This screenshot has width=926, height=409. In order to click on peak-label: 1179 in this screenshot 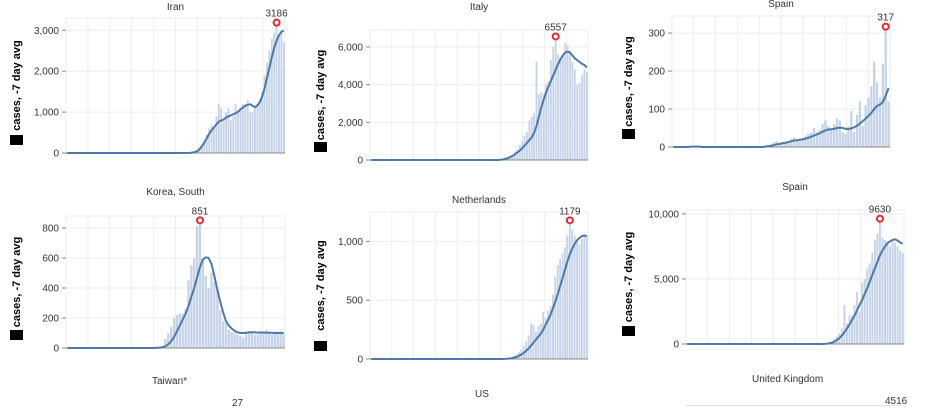, I will do `click(570, 211)`.